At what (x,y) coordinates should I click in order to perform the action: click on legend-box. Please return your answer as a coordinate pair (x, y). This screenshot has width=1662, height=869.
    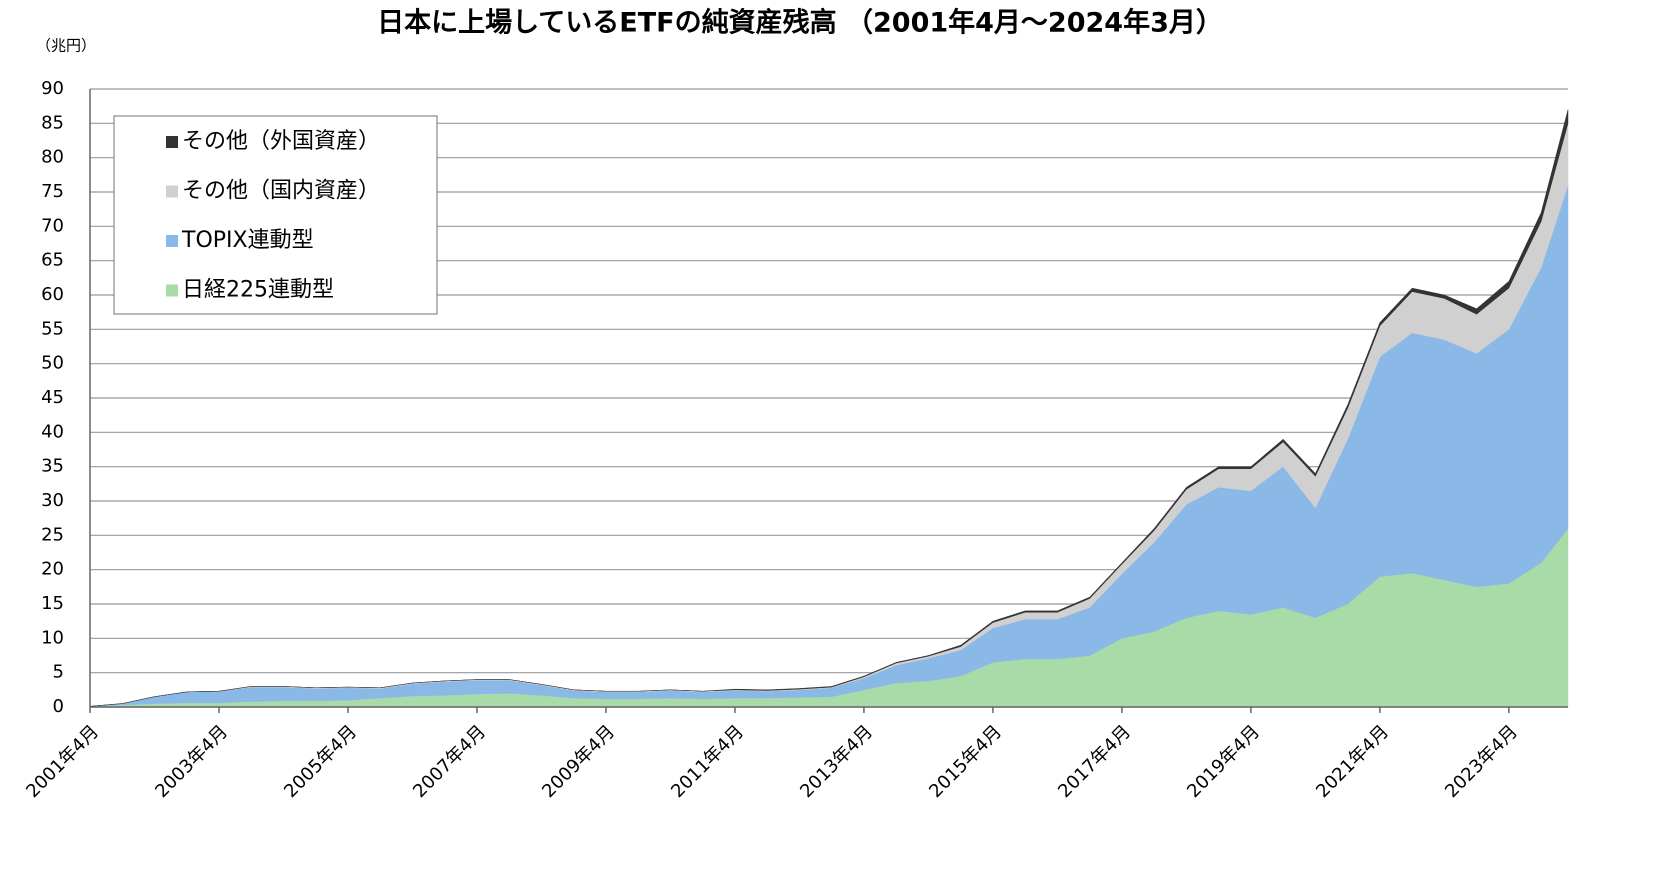
    Looking at the image, I should click on (275, 215).